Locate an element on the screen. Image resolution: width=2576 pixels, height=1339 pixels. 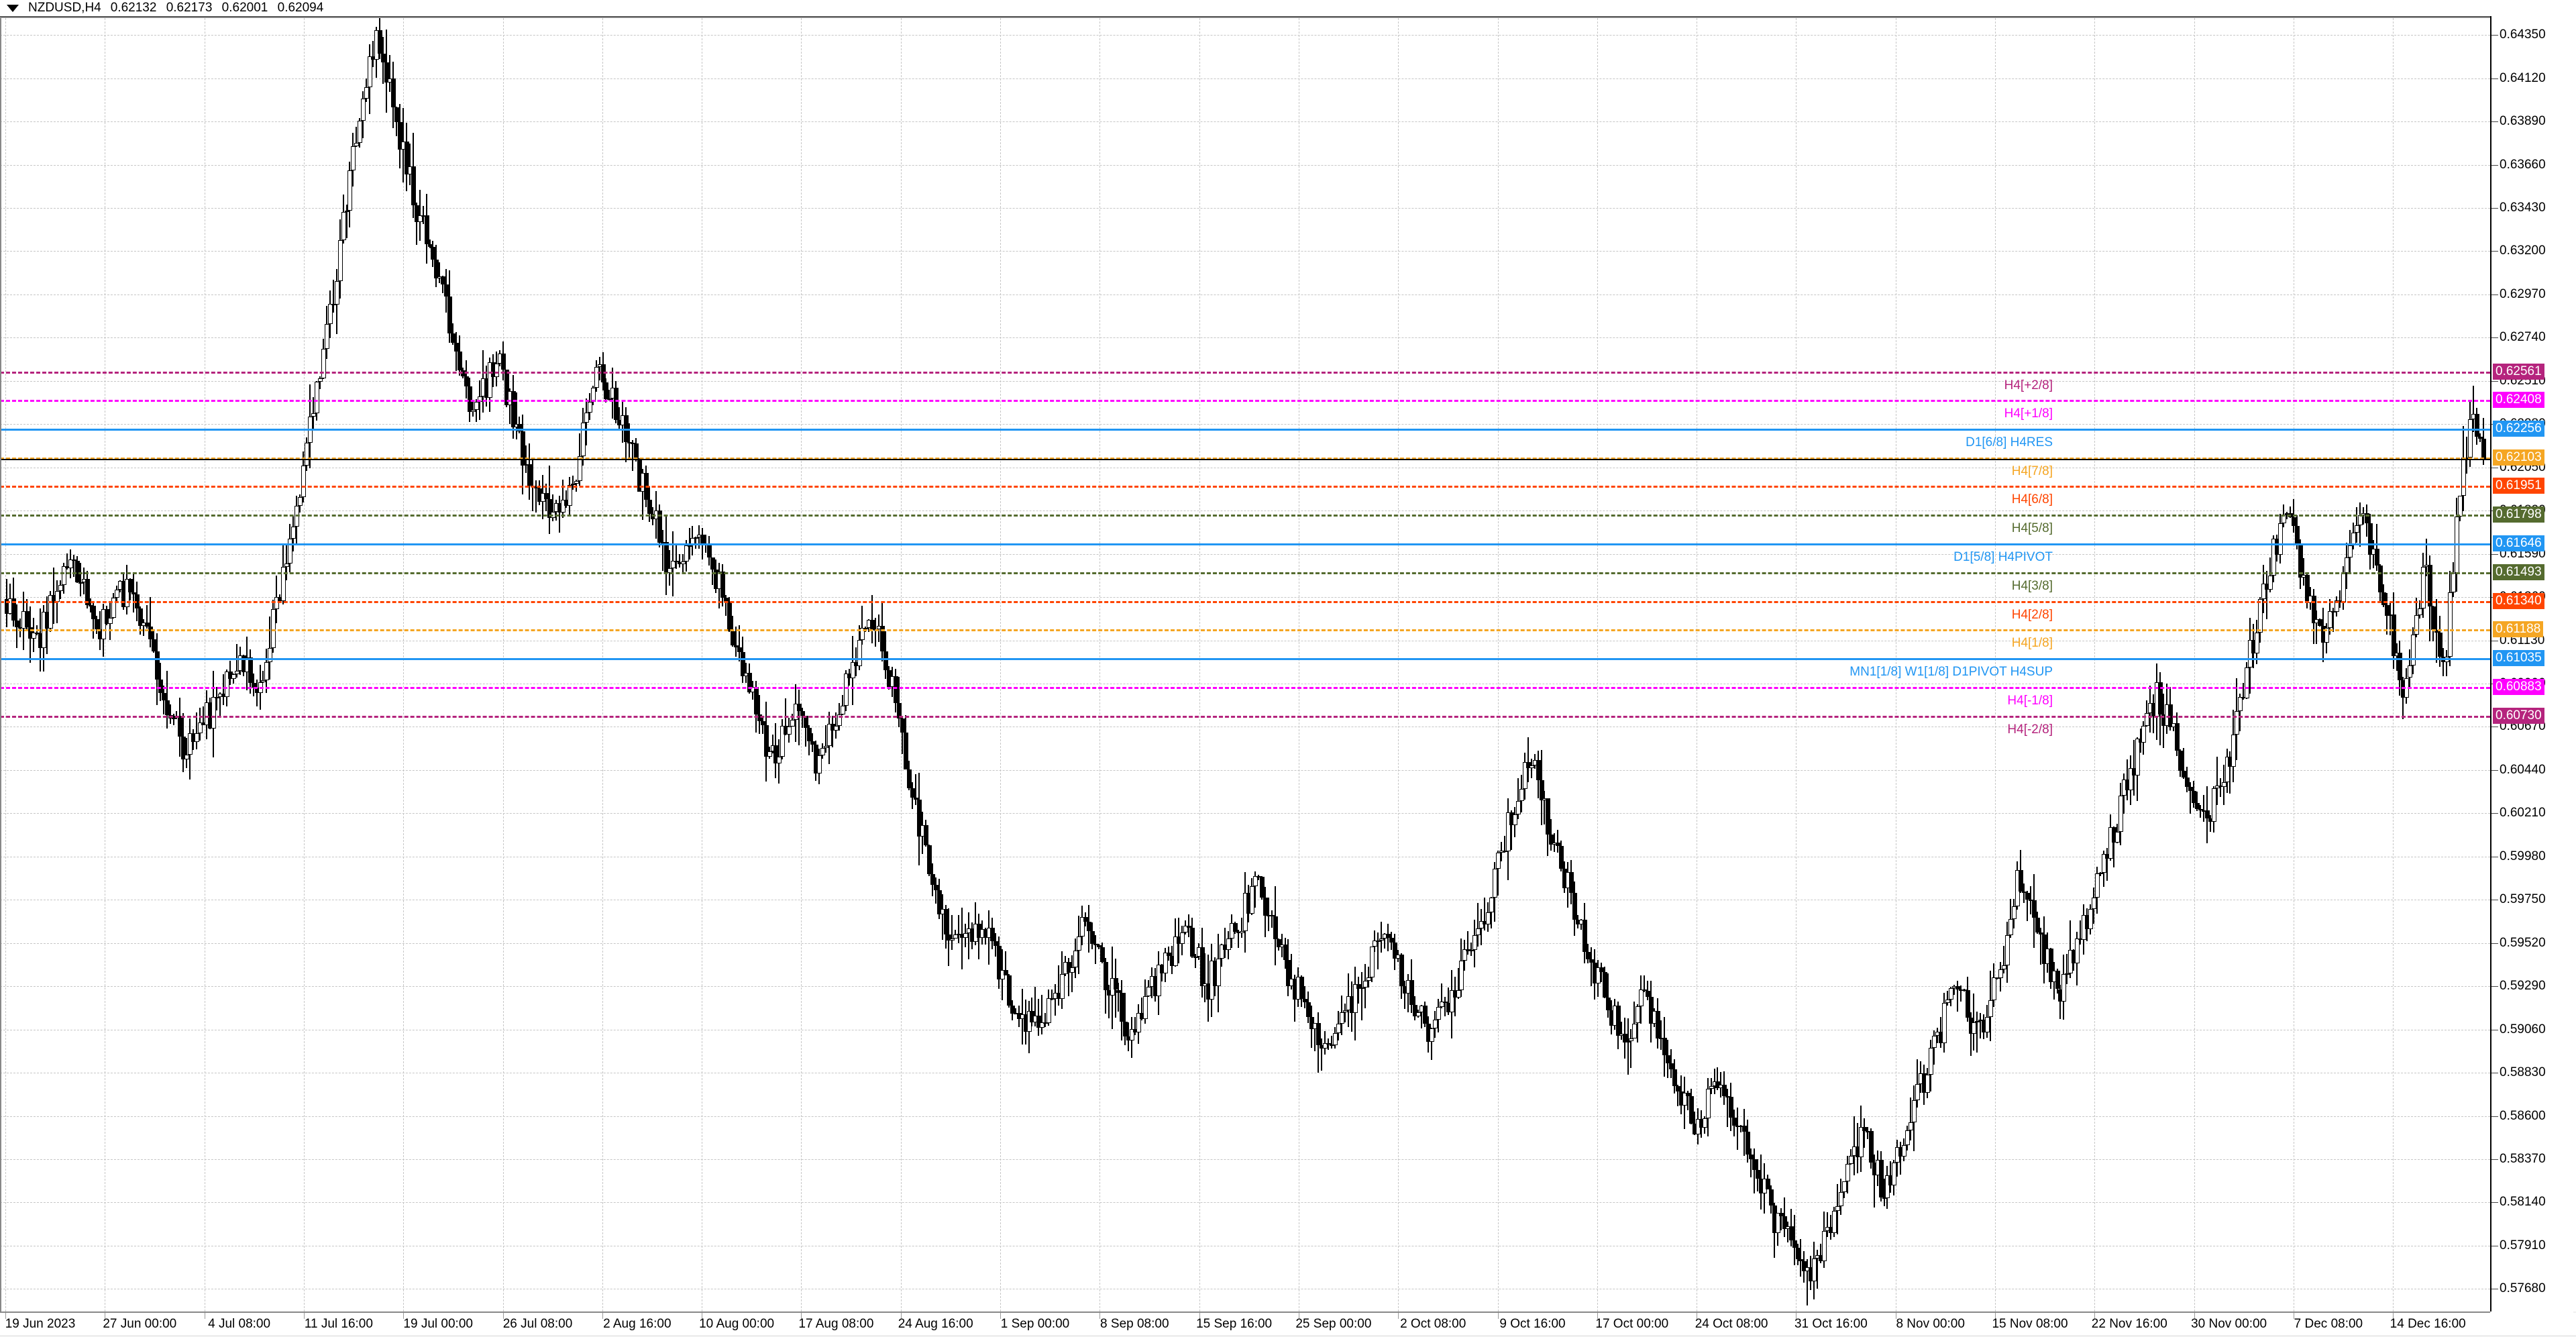
dropdown-caret-icon is located at coordinates (13, 8).